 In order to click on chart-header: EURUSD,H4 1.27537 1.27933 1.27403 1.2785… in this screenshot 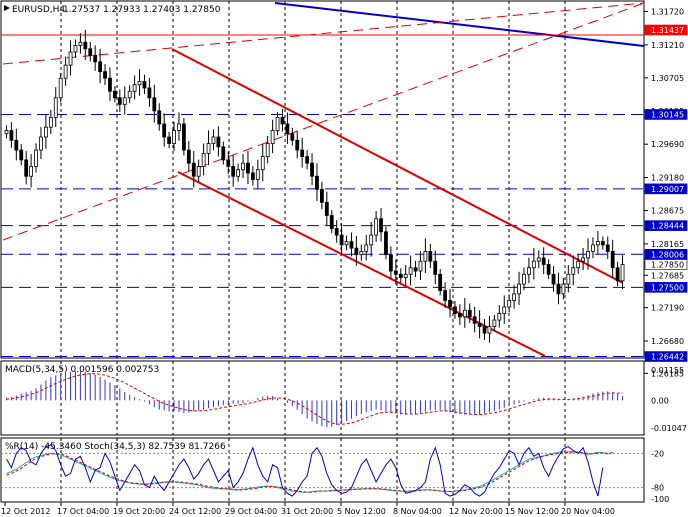, I will do `click(112, 10)`.